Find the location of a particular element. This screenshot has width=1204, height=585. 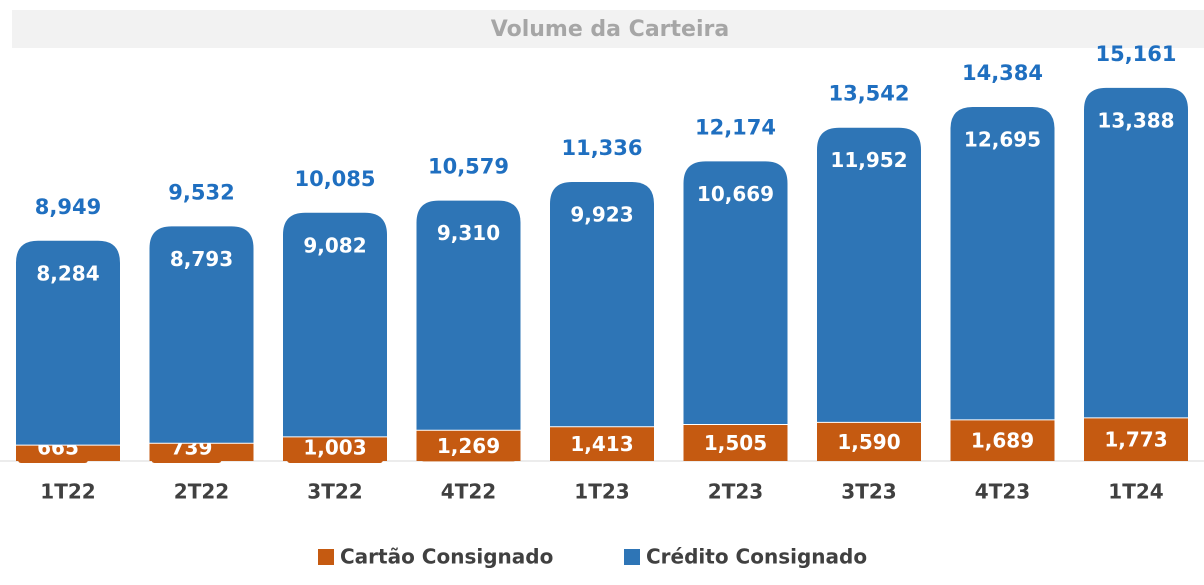

x-tick-label: 4T22 is located at coordinates (468, 492).